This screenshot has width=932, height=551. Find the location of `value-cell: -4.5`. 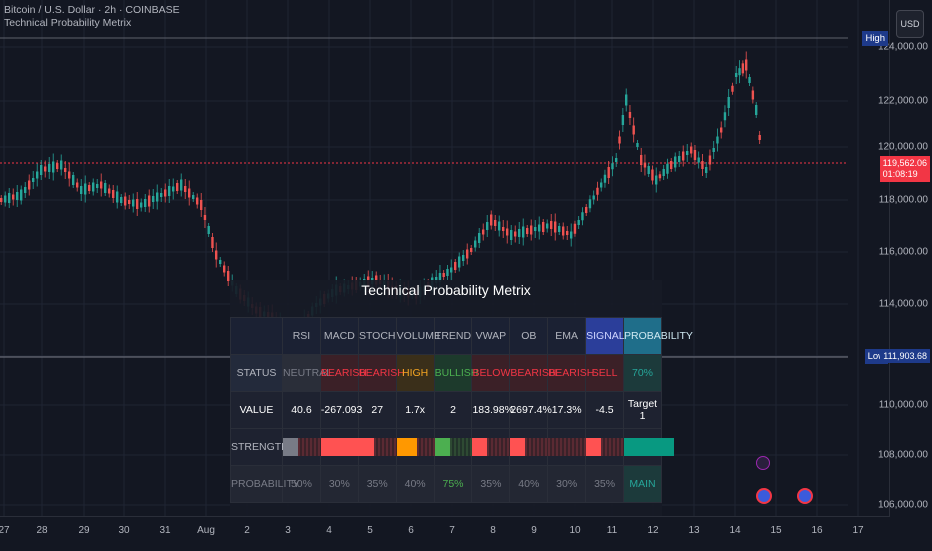

value-cell: -4.5 is located at coordinates (605, 410).